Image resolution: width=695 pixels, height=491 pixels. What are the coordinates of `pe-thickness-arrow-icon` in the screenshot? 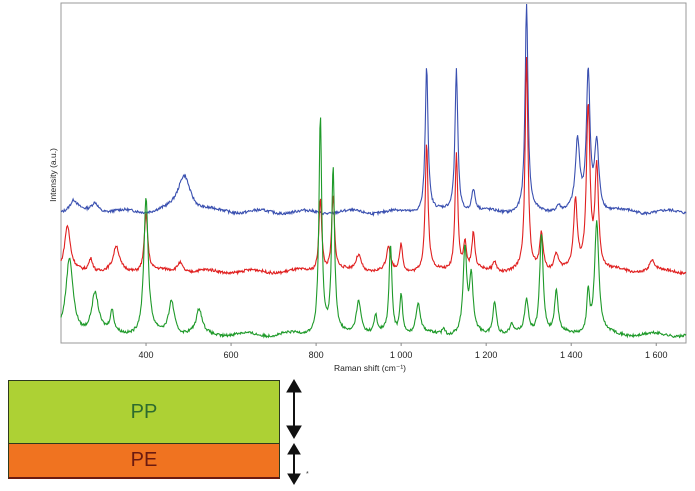 It's located at (294, 464).